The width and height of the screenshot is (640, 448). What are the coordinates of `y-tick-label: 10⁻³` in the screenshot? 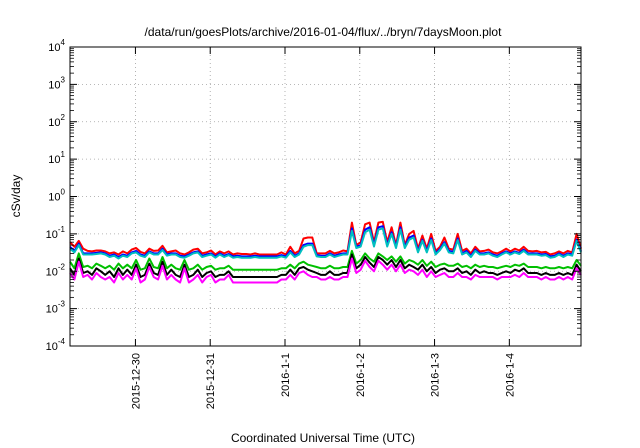 It's located at (56, 308).